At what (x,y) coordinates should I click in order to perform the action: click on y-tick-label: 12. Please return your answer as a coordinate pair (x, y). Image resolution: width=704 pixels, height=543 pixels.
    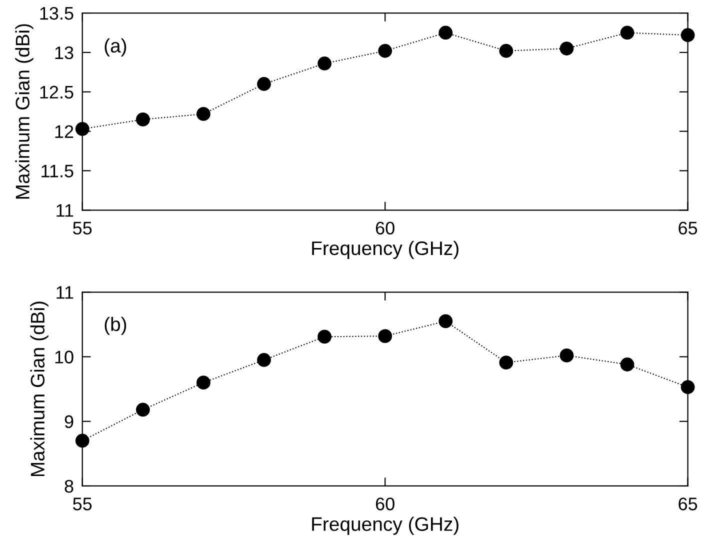
    Looking at the image, I should click on (64, 131).